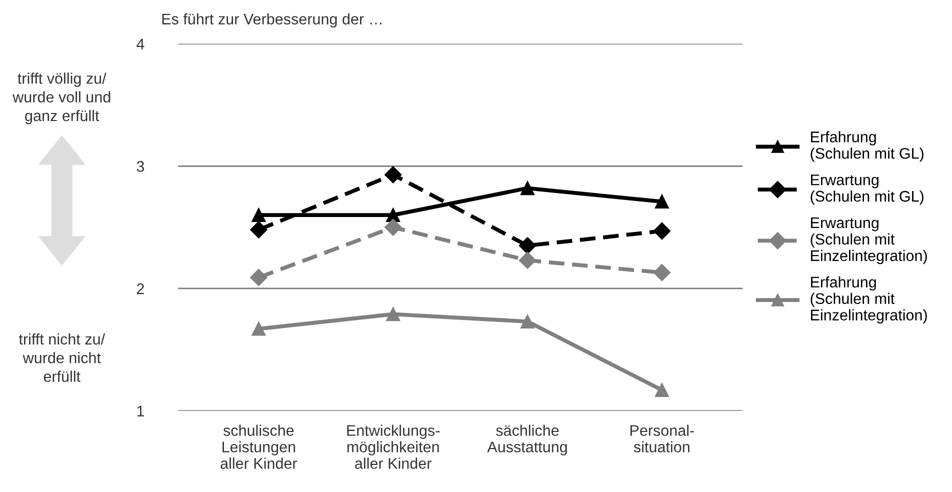  I want to click on legend-label: Erfahrung (Schulen mit Einzelintegration), so click(868, 300).